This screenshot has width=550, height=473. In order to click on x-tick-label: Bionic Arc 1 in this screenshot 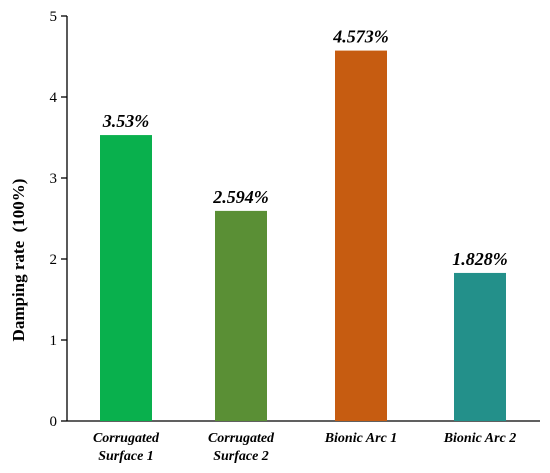, I will do `click(361, 438)`.